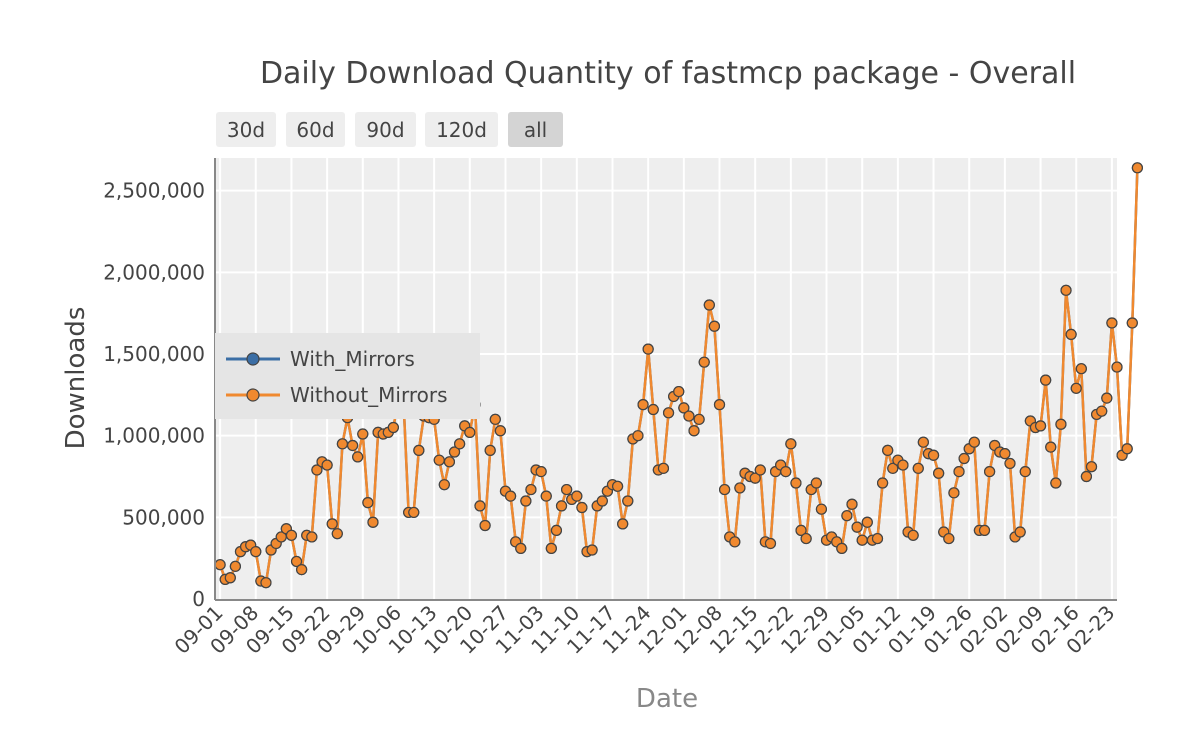  What do you see at coordinates (246, 129) in the screenshot?
I see `range-button-30d: 30d` at bounding box center [246, 129].